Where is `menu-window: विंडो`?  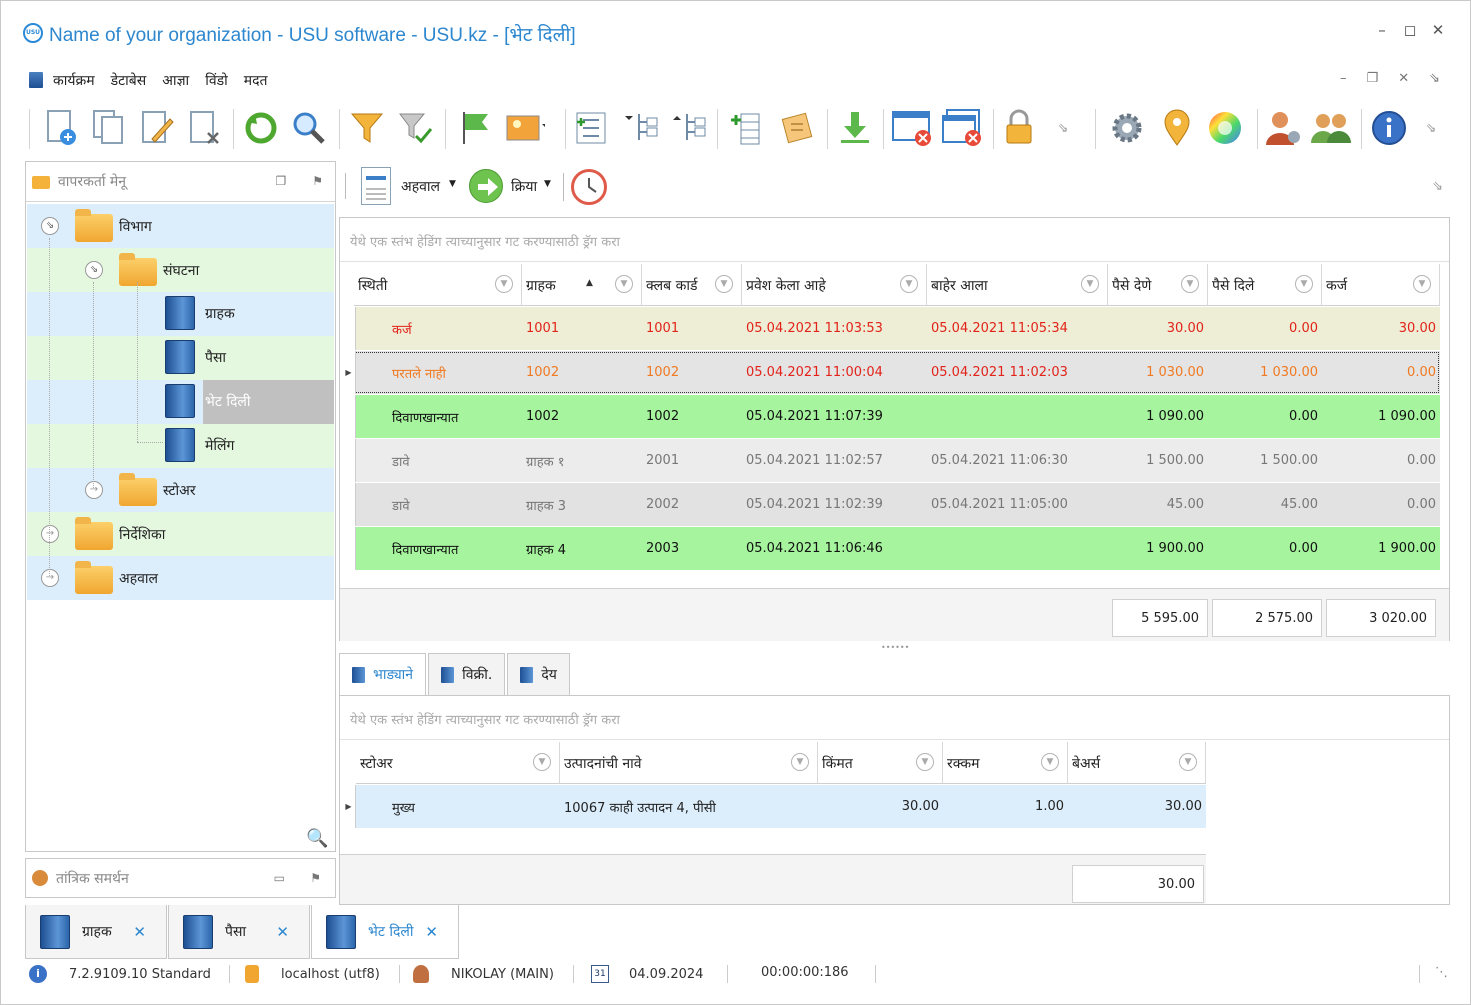 menu-window: विंडो is located at coordinates (216, 80).